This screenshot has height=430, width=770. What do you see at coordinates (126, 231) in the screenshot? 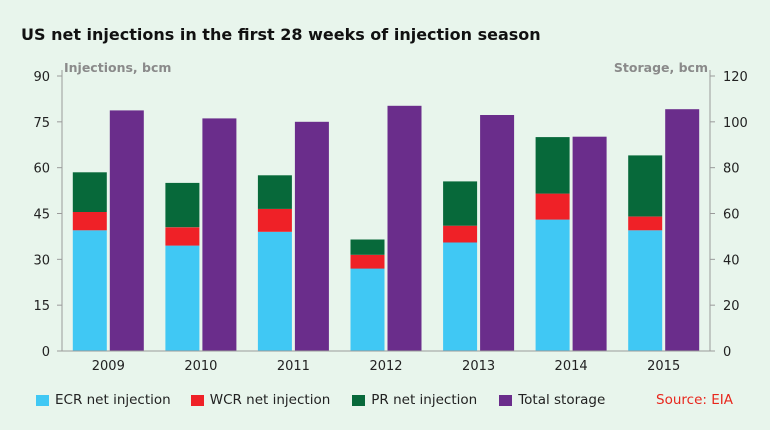
I see `bar-total-storage-2009` at bounding box center [126, 231].